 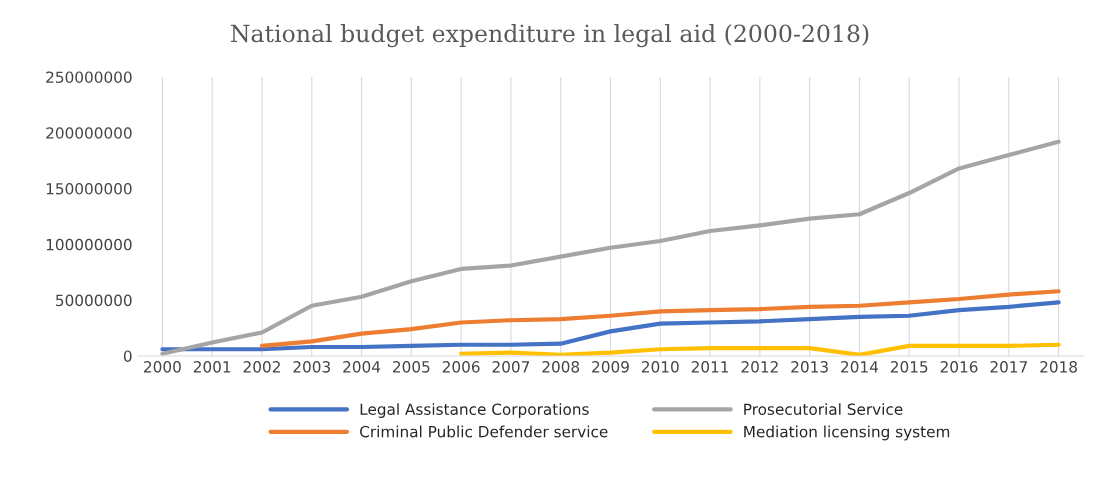 I want to click on x-tick-label: 2005, so click(x=411, y=367).